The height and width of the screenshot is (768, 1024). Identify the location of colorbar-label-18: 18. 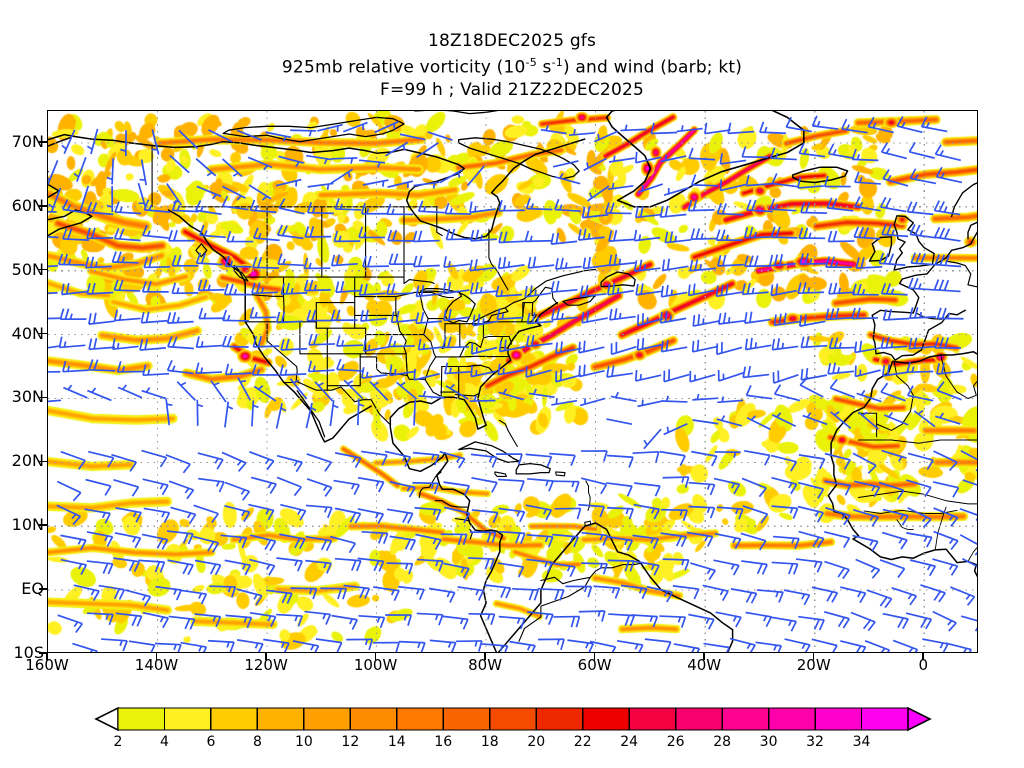
(489, 742).